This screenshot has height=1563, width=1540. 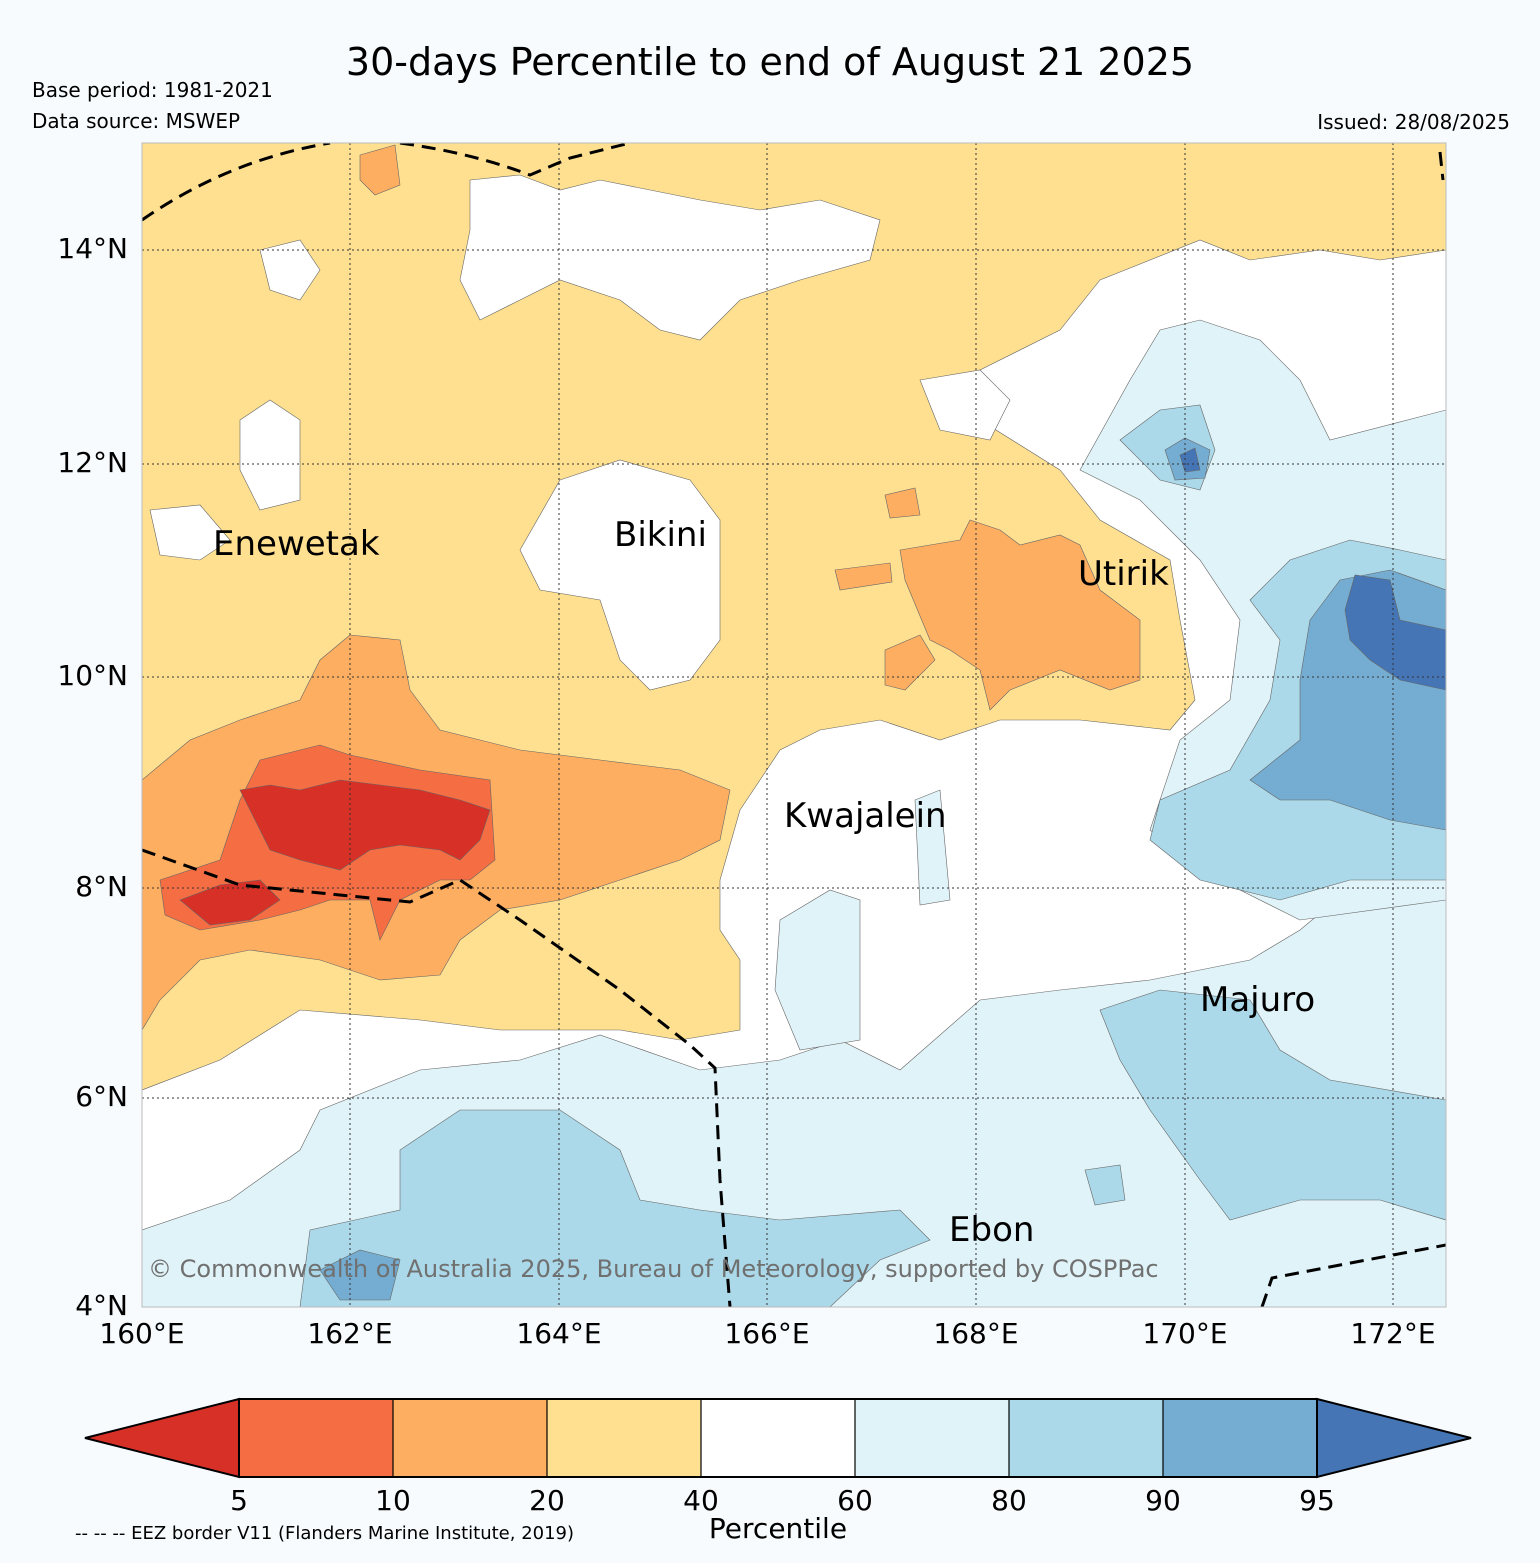 What do you see at coordinates (1009, 1500) in the screenshot?
I see `colorbar-tick-80: 80` at bounding box center [1009, 1500].